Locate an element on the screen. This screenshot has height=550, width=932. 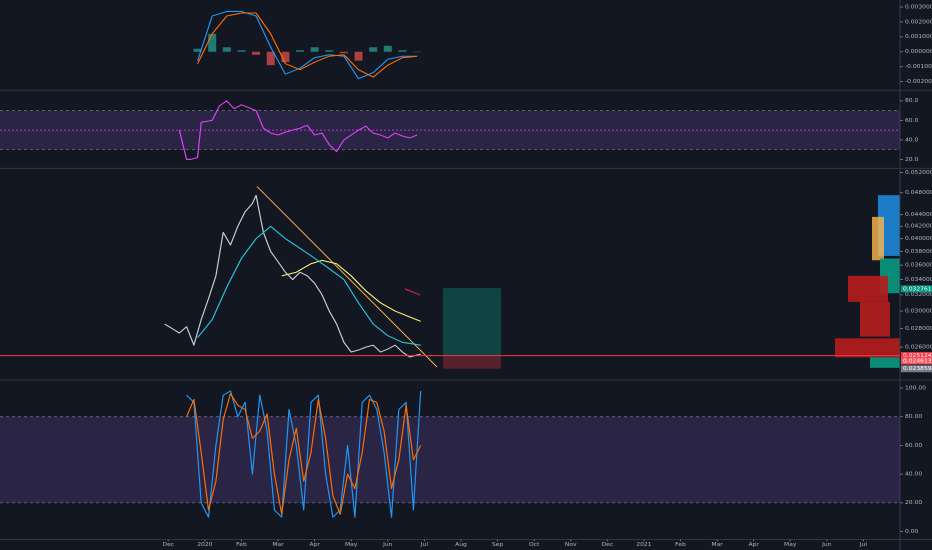
y-tick-label: 0.032000 is located at coordinates (918, 296).